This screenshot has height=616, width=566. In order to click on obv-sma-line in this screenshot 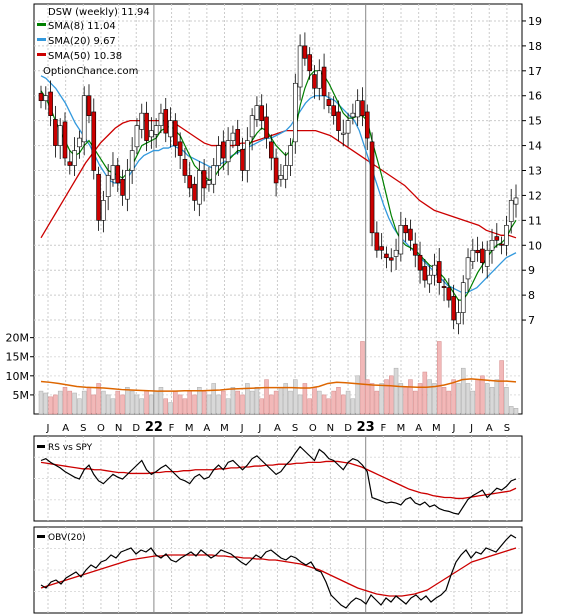, I will do `click(278, 572)`.